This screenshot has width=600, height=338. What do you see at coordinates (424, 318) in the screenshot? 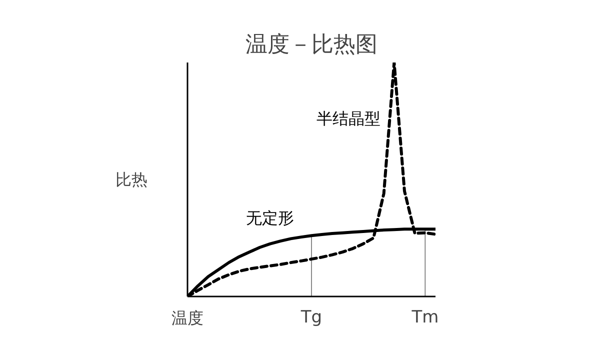
I see `x-tick-label: Tm` at bounding box center [424, 318].